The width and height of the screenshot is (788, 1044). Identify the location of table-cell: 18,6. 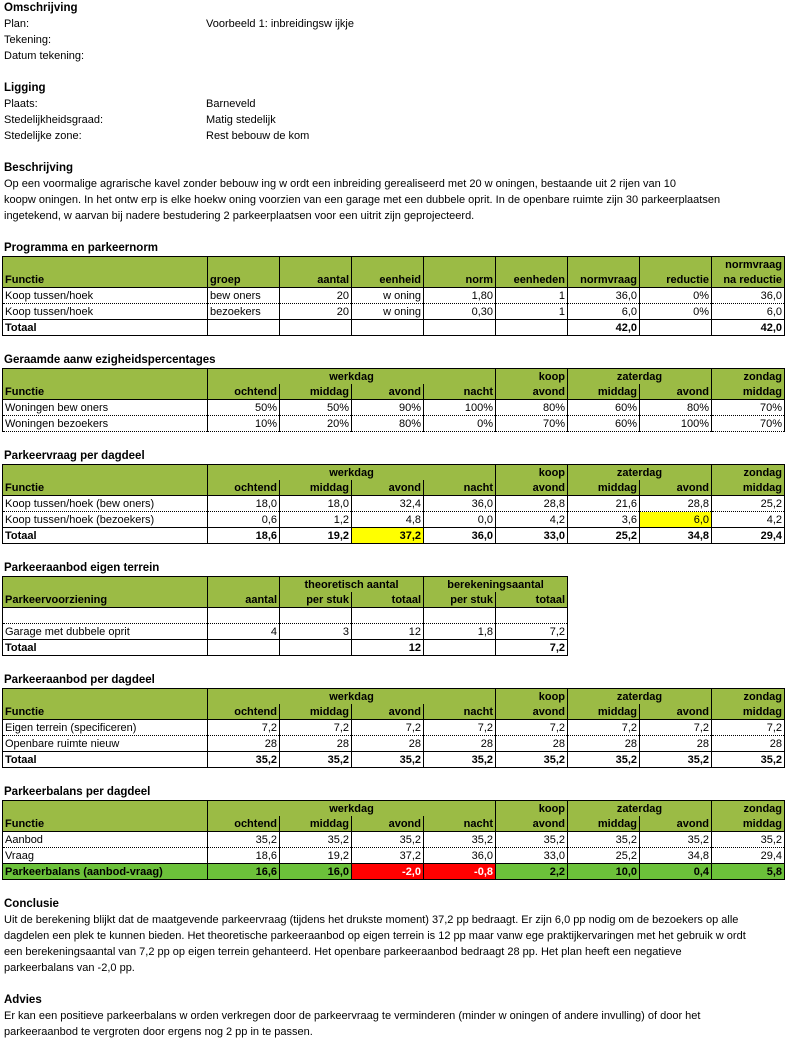
(243, 535).